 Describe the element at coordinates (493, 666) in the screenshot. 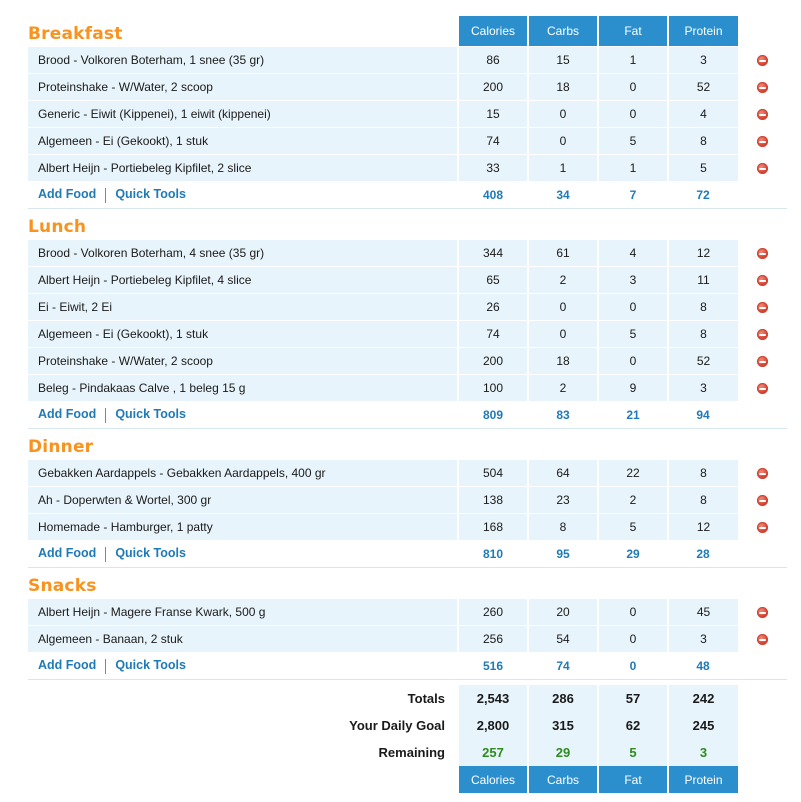

I see `meal-total-calories: 516` at that location.